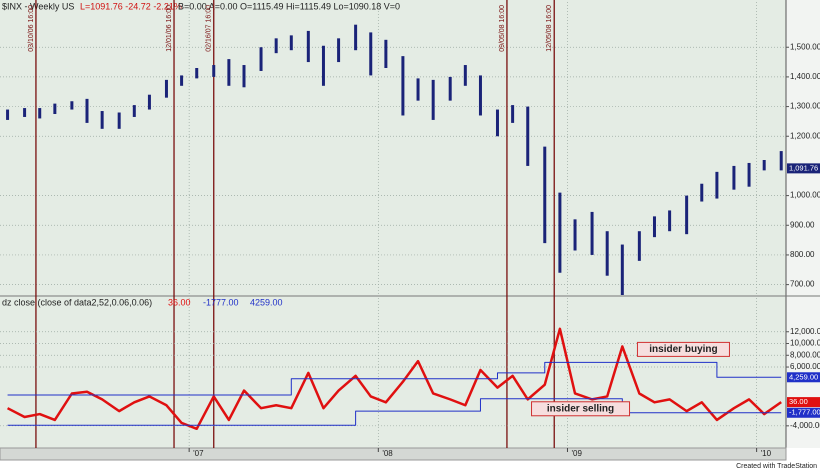  I want to click on y-tick-label: 10,000.00, so click(805, 343).